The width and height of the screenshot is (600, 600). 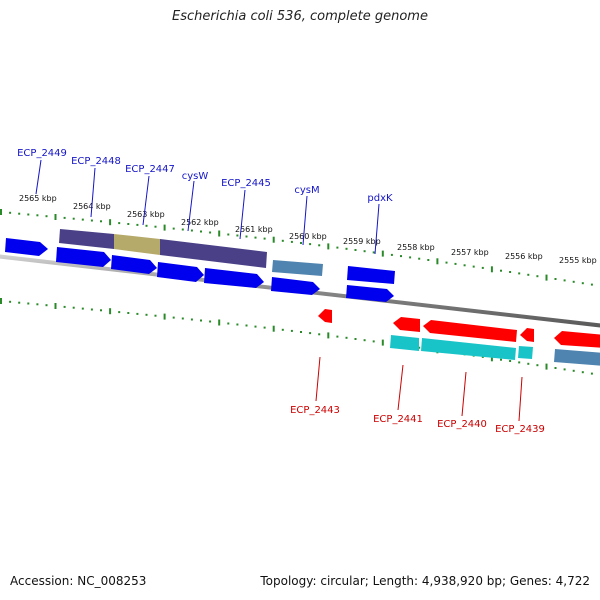 What do you see at coordinates (462, 424) in the screenshot?
I see `gene-label-ecp2440: ECP_2440` at bounding box center [462, 424].